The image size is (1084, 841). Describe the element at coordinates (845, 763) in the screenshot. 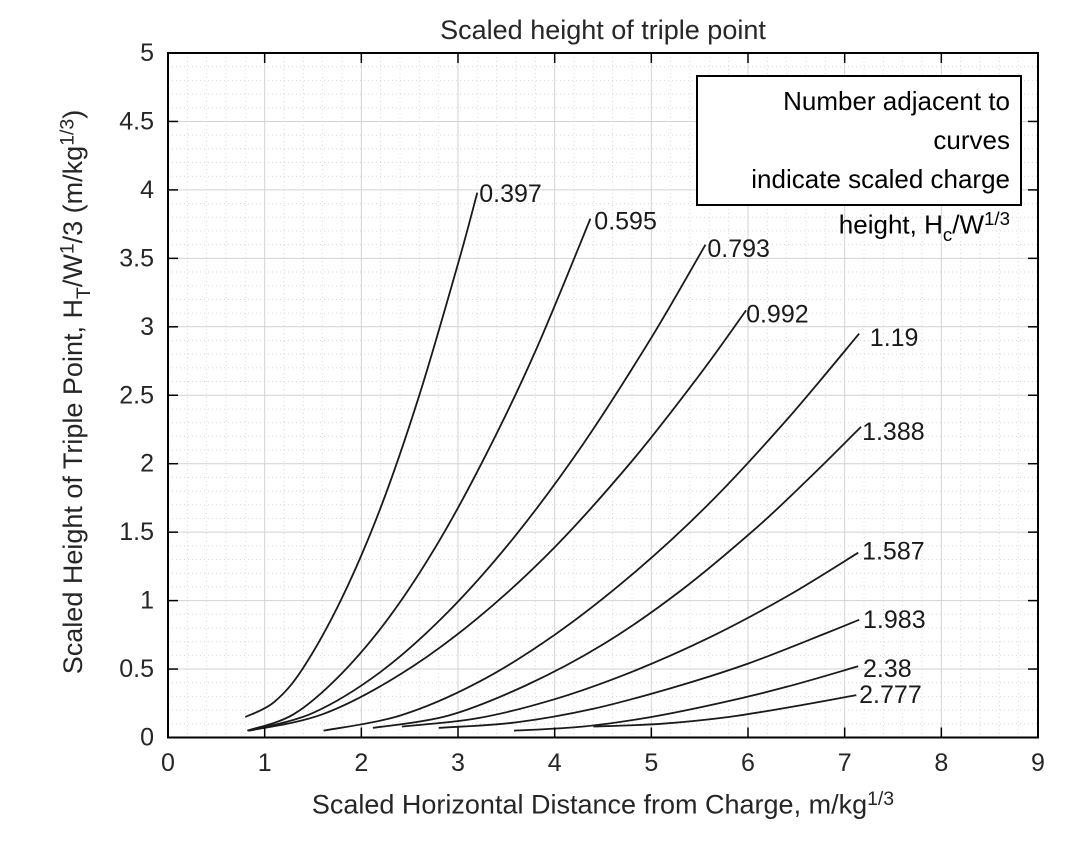

I see `x-tick-label: 7` at that location.